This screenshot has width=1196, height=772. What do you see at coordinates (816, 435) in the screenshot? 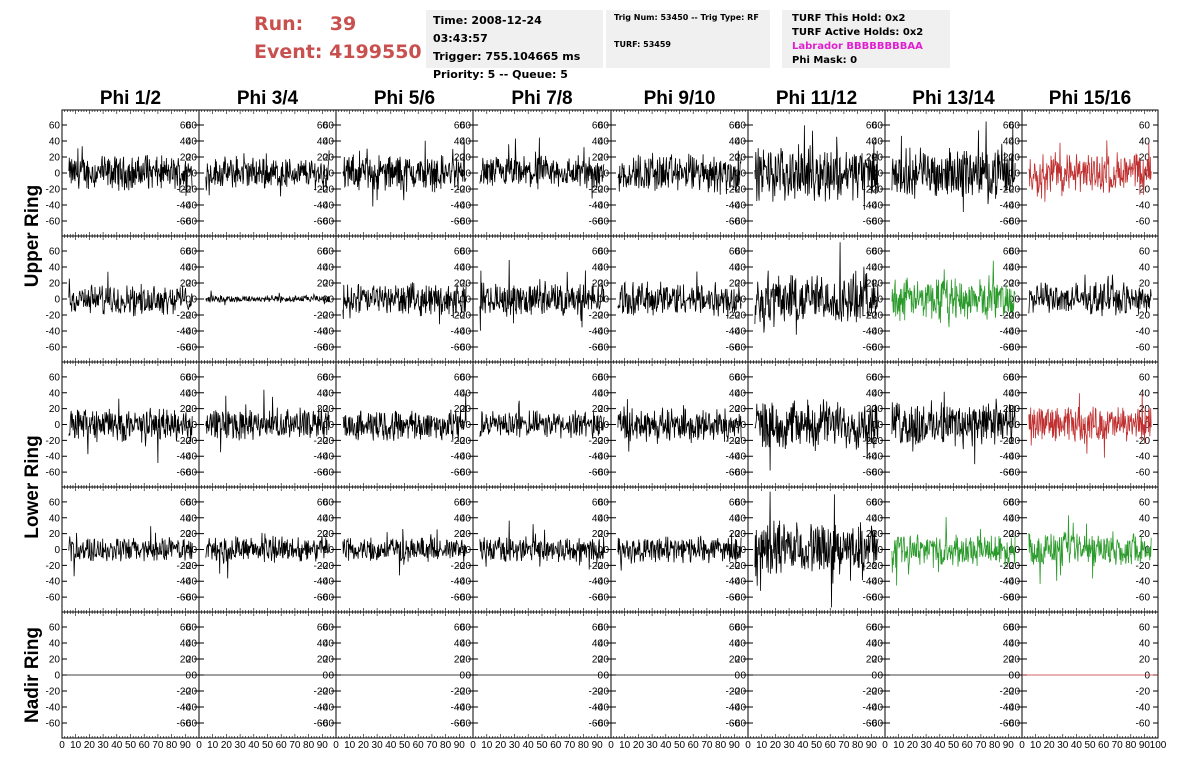
I see `waveform-trace-r3-c6` at bounding box center [816, 435].